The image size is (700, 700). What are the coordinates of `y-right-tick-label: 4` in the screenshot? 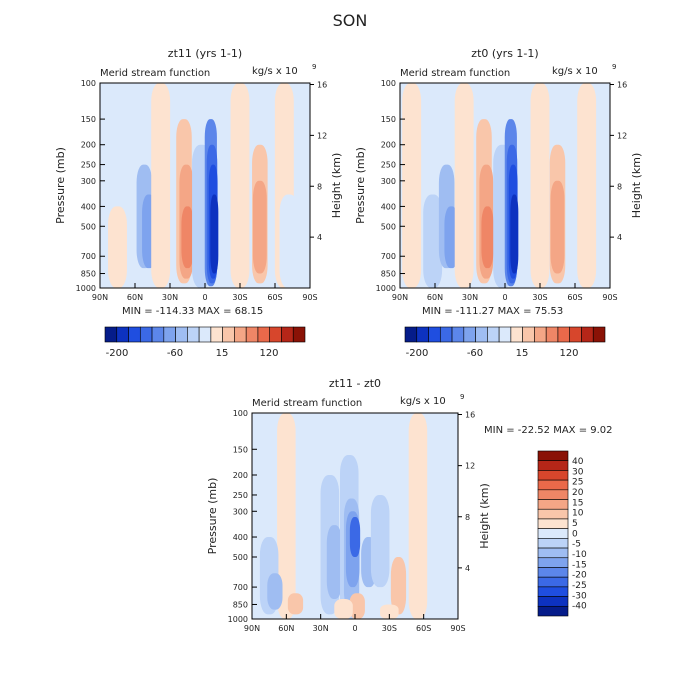 It's located at (619, 237).